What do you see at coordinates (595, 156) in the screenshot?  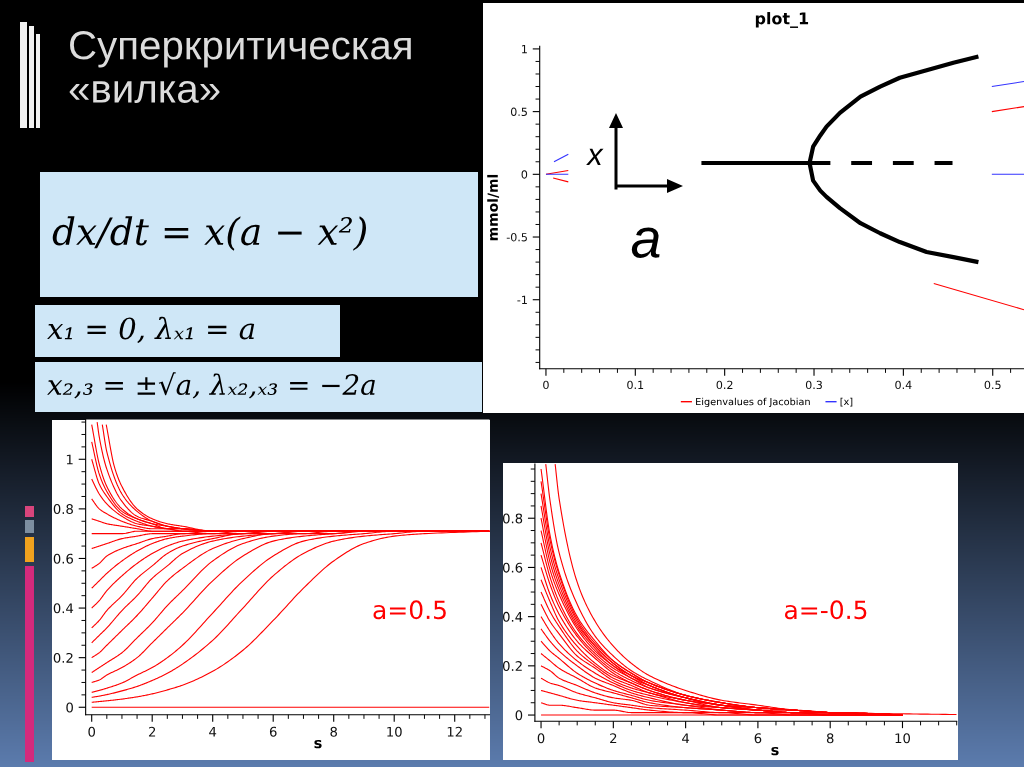 I see `annotation: x` at bounding box center [595, 156].